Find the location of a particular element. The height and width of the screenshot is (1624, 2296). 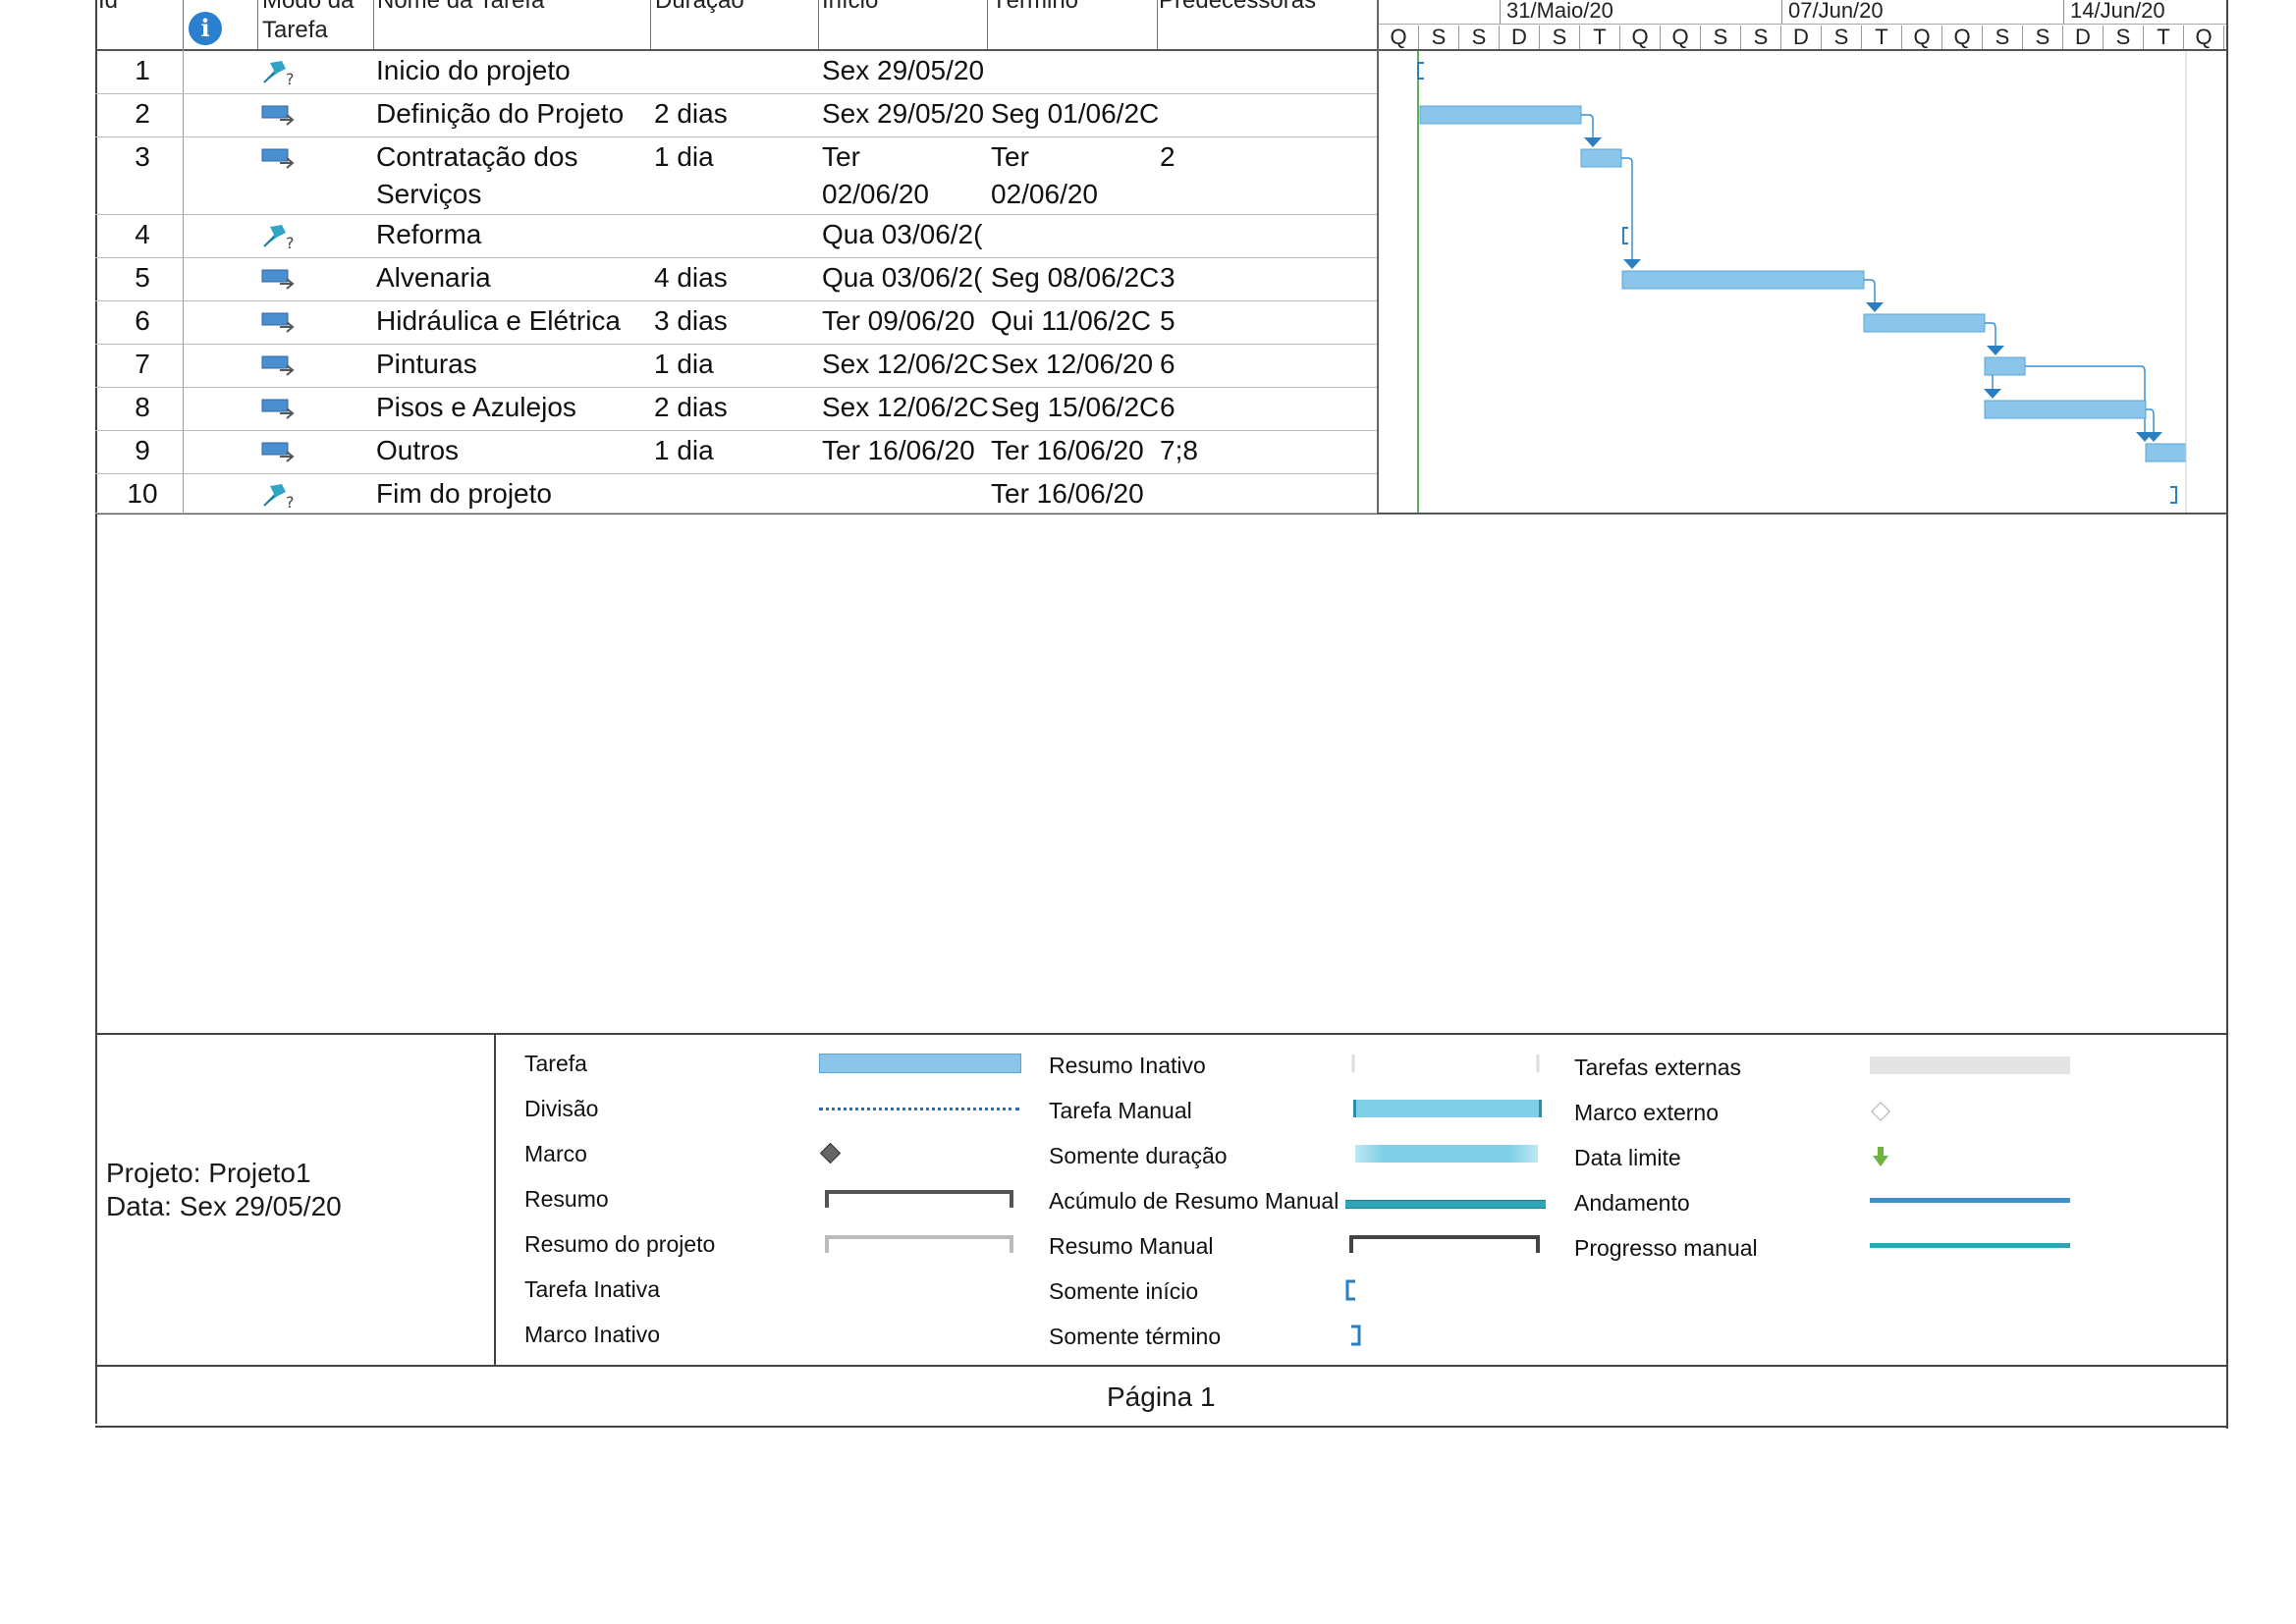

header-sep is located at coordinates (650, 24).